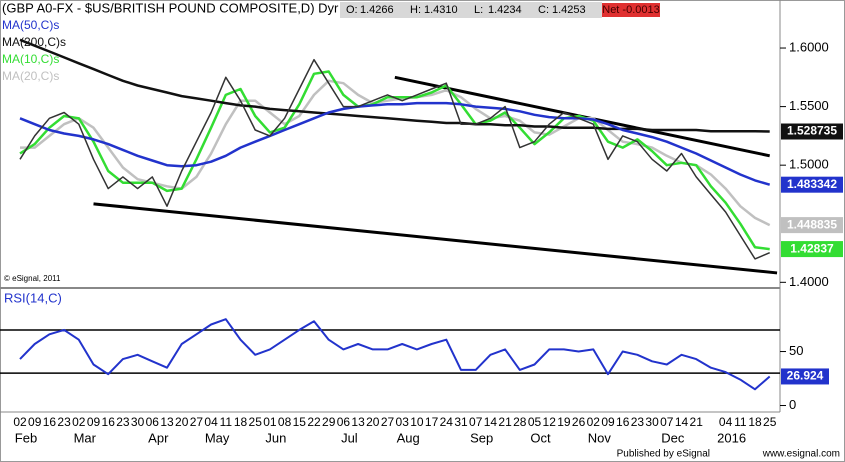 The width and height of the screenshot is (845, 462). What do you see at coordinates (352, 10) in the screenshot?
I see `quote-field: O:` at bounding box center [352, 10].